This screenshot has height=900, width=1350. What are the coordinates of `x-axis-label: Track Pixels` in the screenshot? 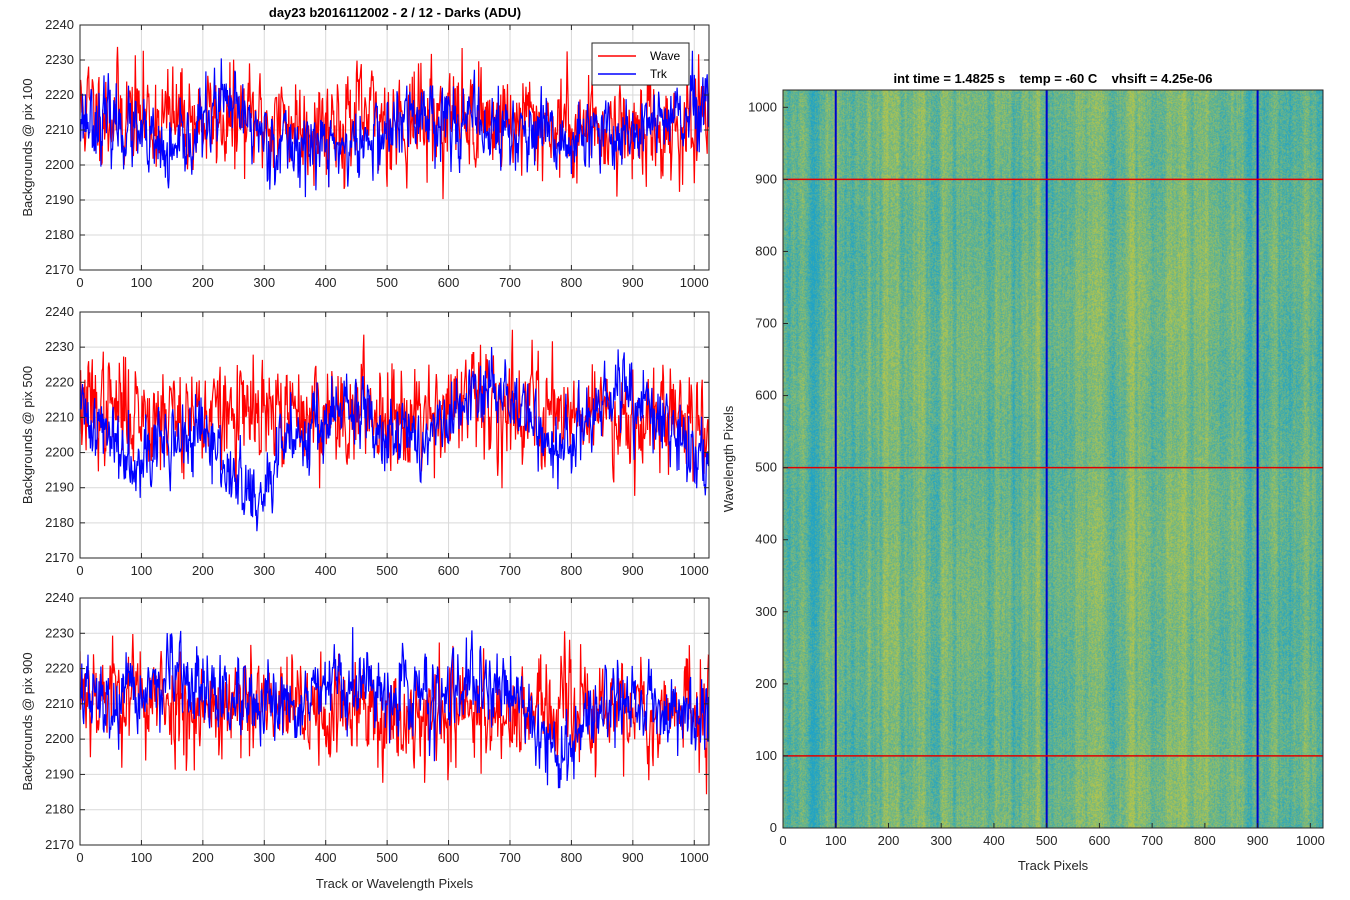 It's located at (1053, 865).